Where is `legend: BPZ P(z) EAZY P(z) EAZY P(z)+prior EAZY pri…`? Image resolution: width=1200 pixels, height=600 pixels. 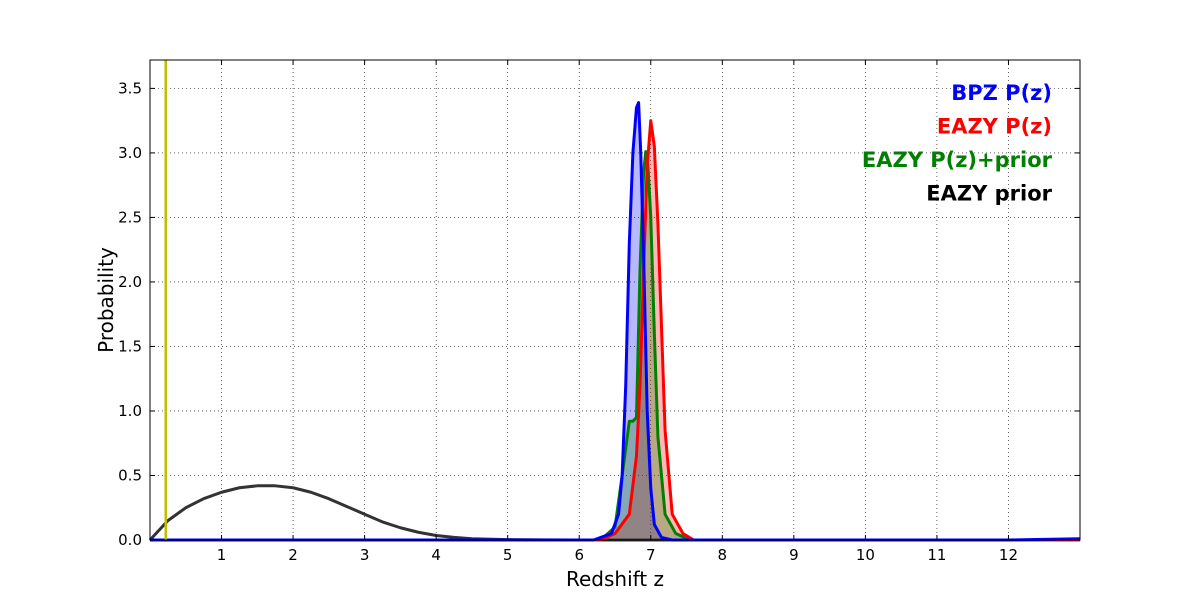 legend: BPZ P(z) EAZY P(z) EAZY P(z)+prior EAZY pri… is located at coordinates (957, 143).